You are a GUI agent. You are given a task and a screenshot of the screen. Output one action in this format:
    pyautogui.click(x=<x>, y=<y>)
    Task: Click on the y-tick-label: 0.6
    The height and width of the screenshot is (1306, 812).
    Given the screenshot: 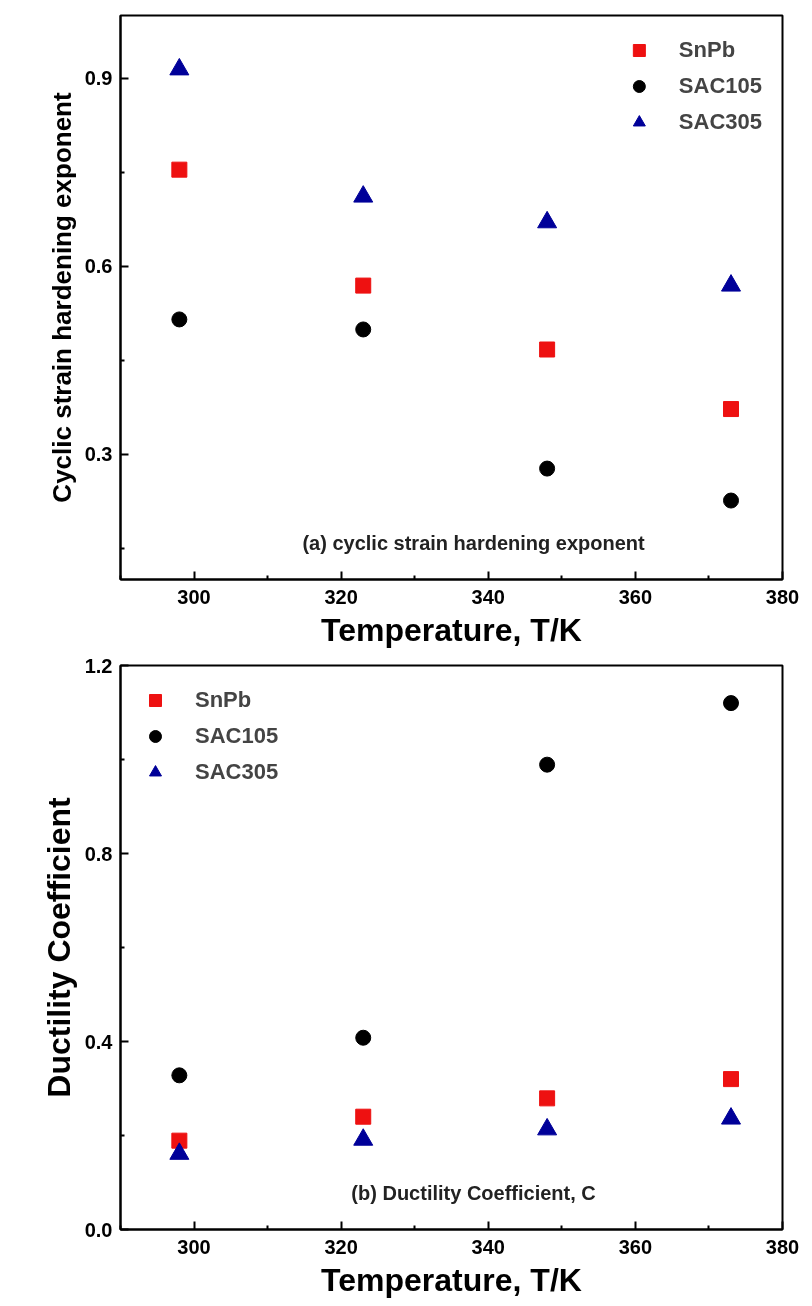 What is the action you would take?
    pyautogui.click(x=98, y=266)
    